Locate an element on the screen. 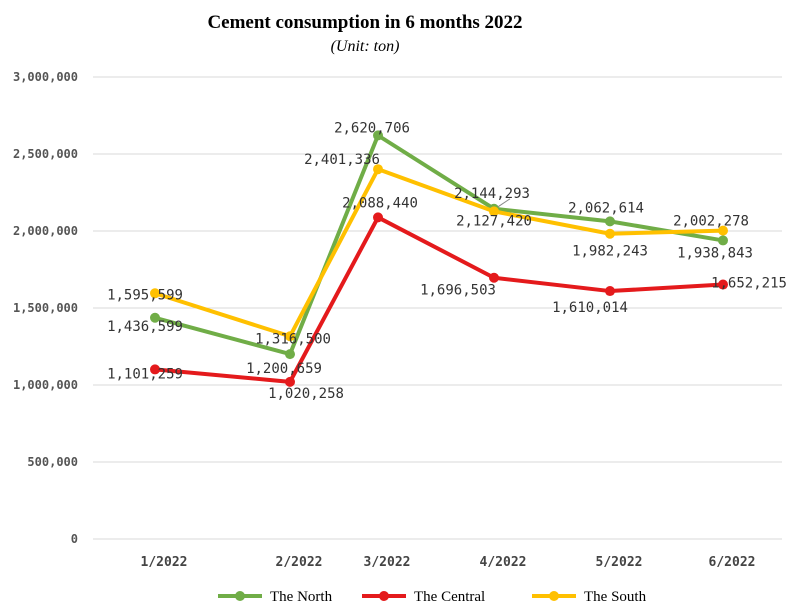 The image size is (800, 613). data-label: 1,696,503 is located at coordinates (458, 291).